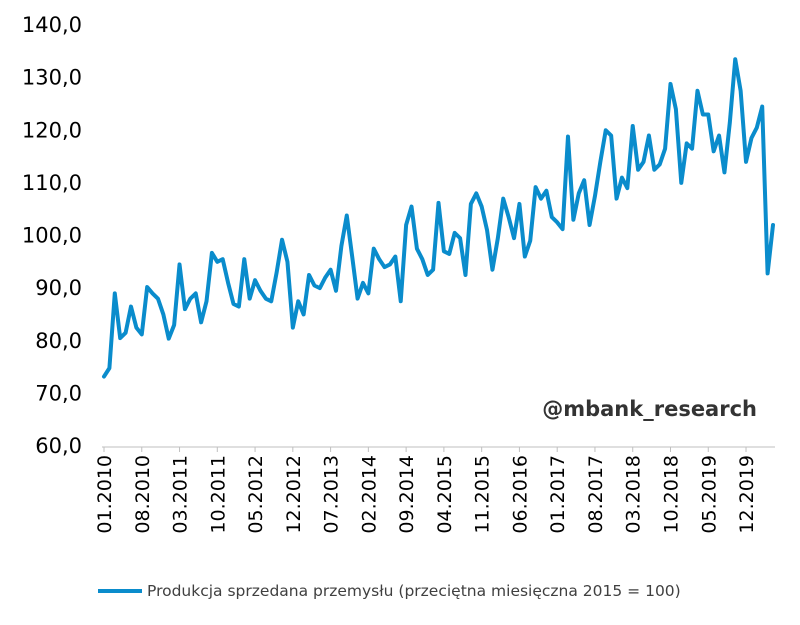 The image size is (800, 625). I want to click on y-tick-label: 90,0, so click(58, 288).